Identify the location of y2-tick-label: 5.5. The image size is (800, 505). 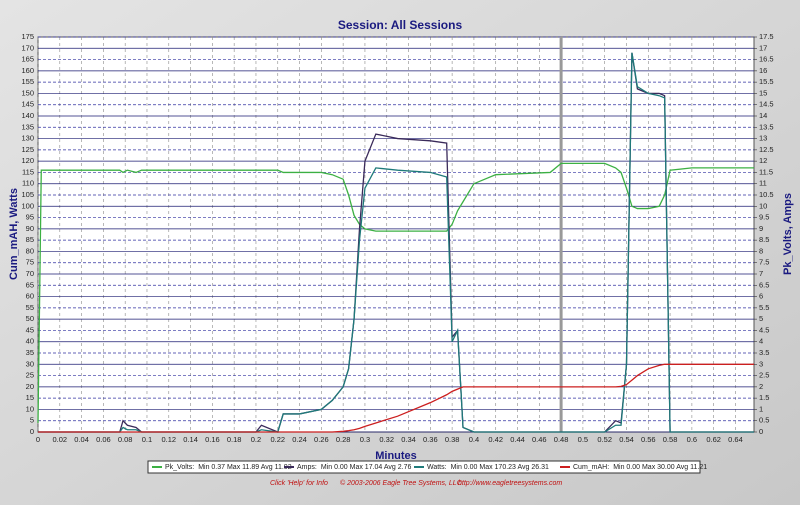
(764, 307).